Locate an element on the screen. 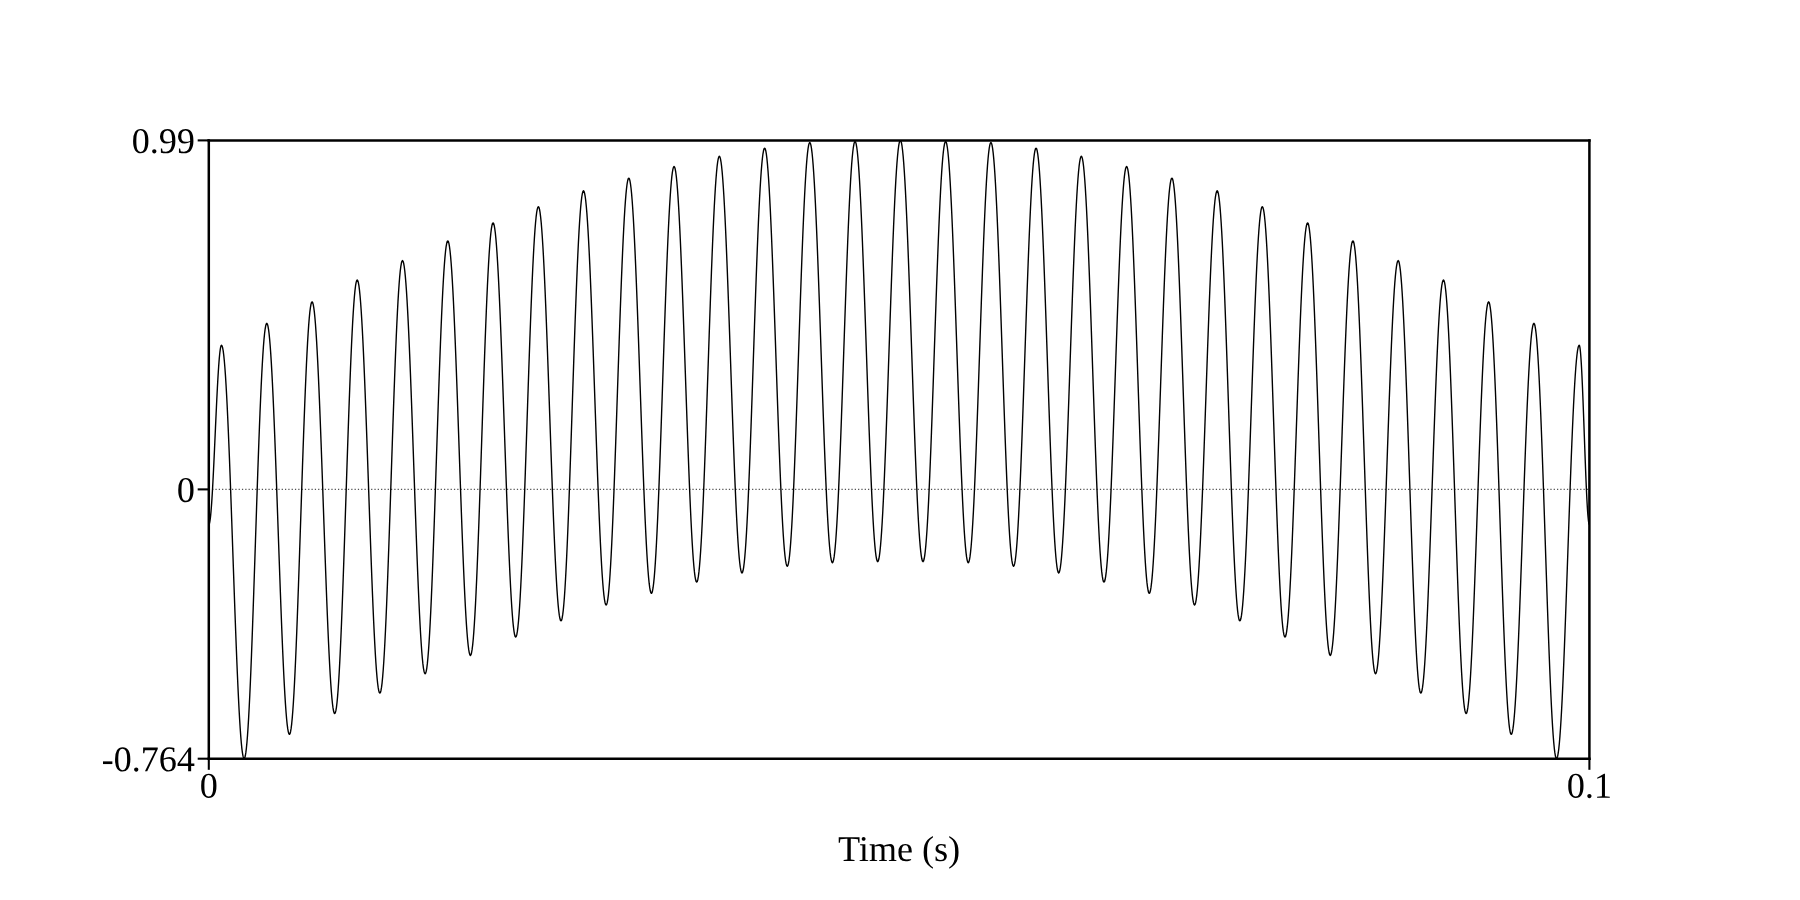 This screenshot has width=1800, height=900. y-tick-label: 0 is located at coordinates (186, 490).